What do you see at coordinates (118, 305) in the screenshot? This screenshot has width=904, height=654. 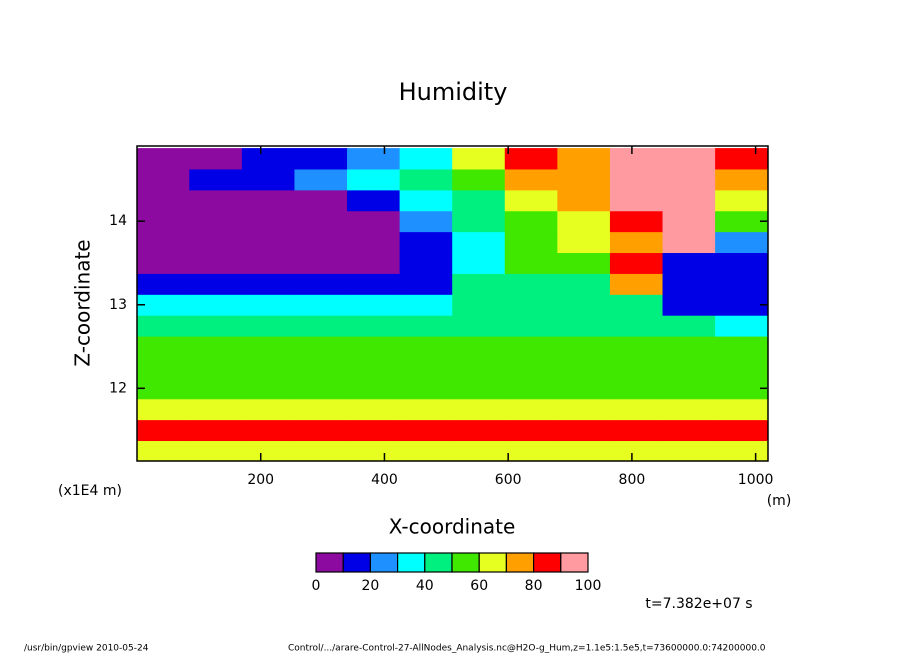 I see `y-tick-label: 13` at bounding box center [118, 305].